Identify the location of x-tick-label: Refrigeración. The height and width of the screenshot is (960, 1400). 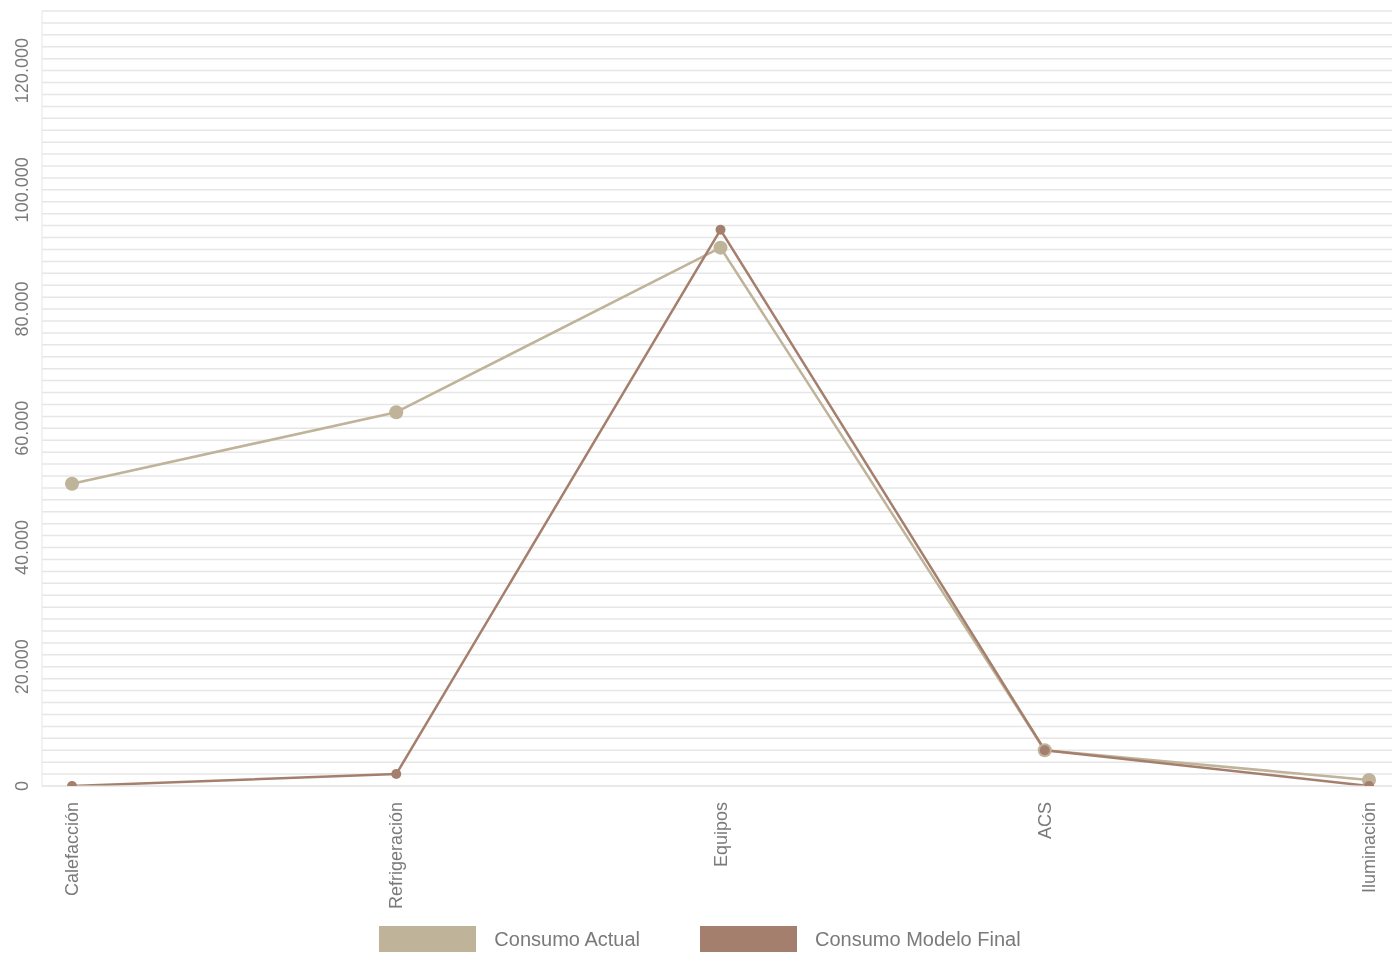
(396, 856).